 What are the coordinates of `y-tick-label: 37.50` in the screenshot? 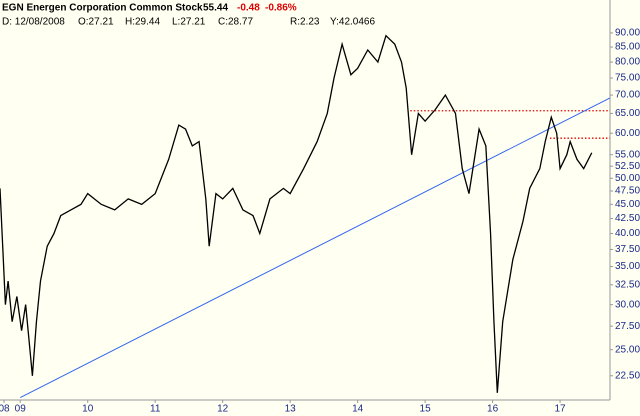 It's located at (627, 249).